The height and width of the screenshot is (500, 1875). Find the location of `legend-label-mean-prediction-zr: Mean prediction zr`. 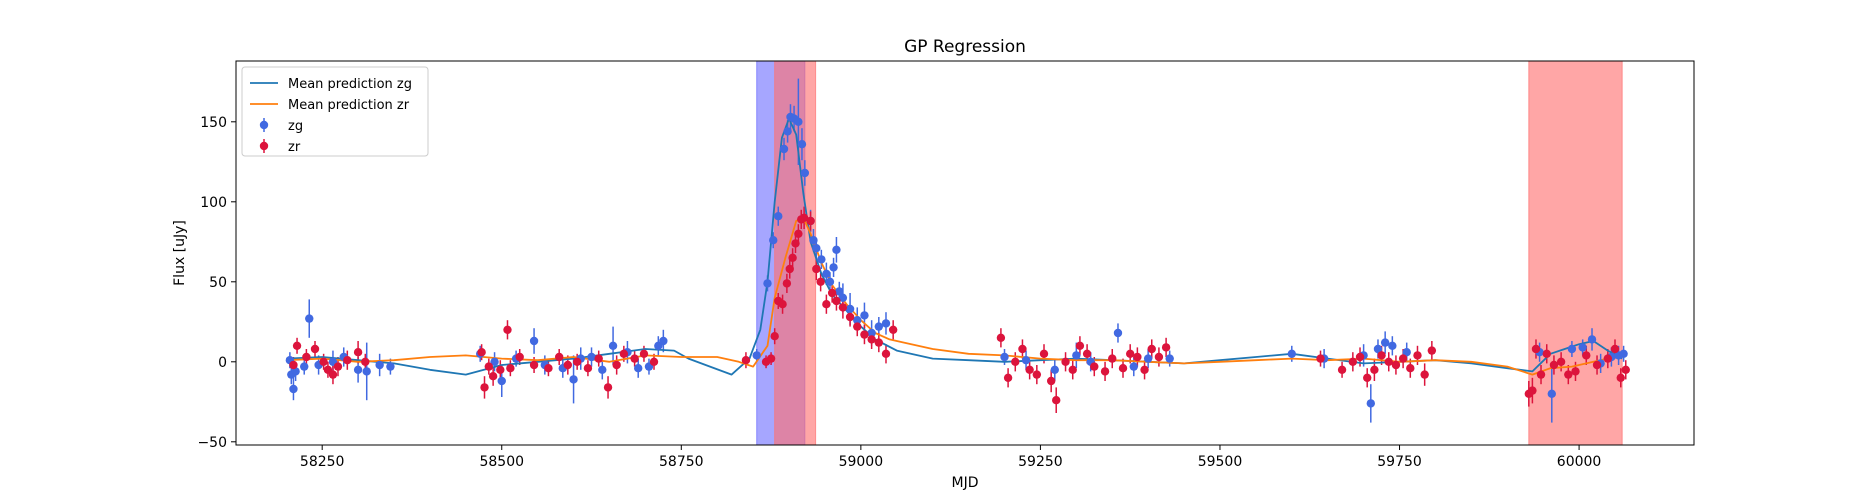

legend-label-mean-prediction-zr: Mean prediction zr is located at coordinates (349, 105).